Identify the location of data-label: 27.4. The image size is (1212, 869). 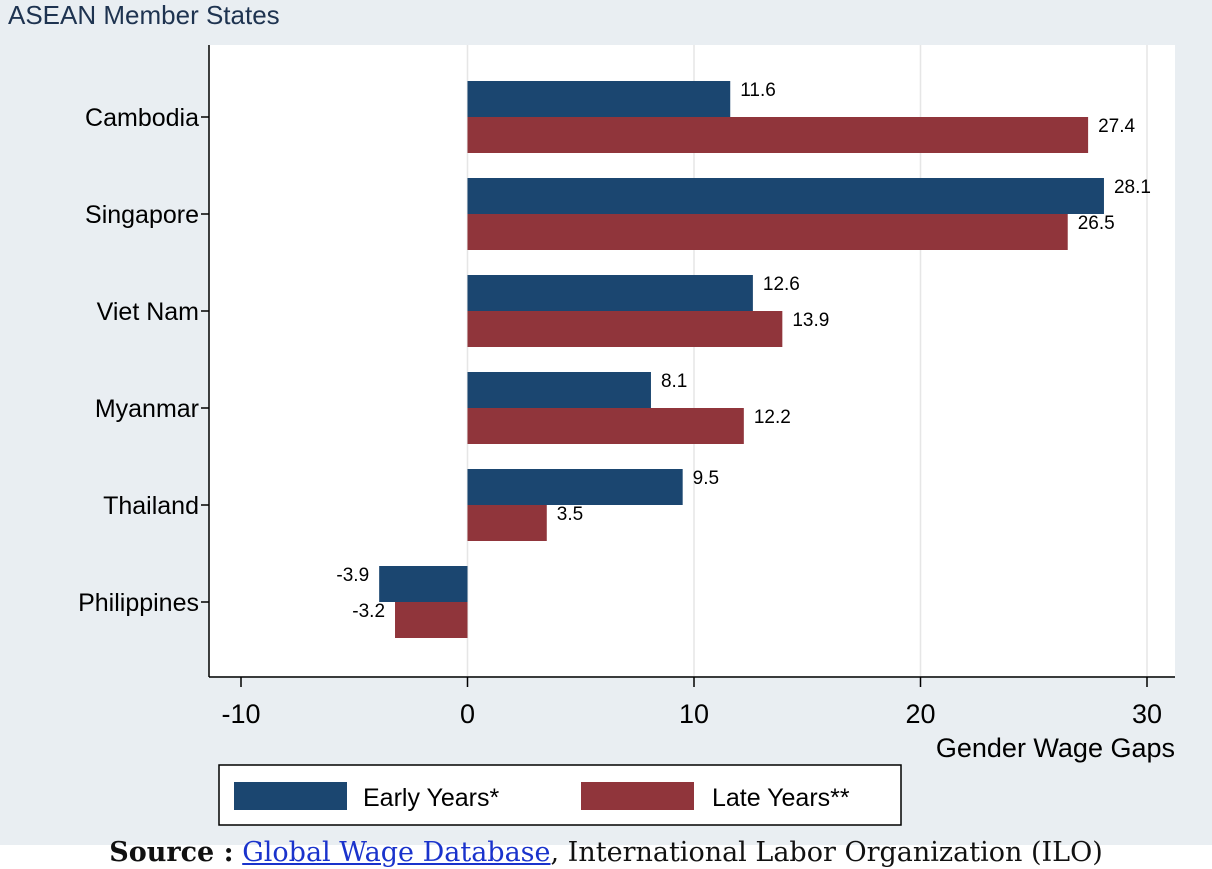
(1116, 126).